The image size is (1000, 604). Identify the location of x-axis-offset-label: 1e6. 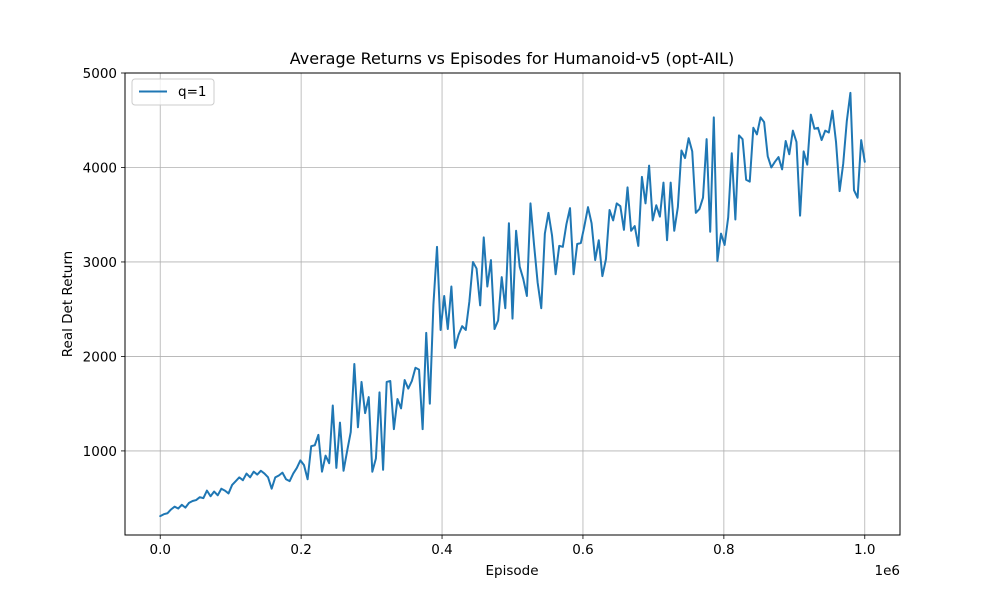
(887, 571).